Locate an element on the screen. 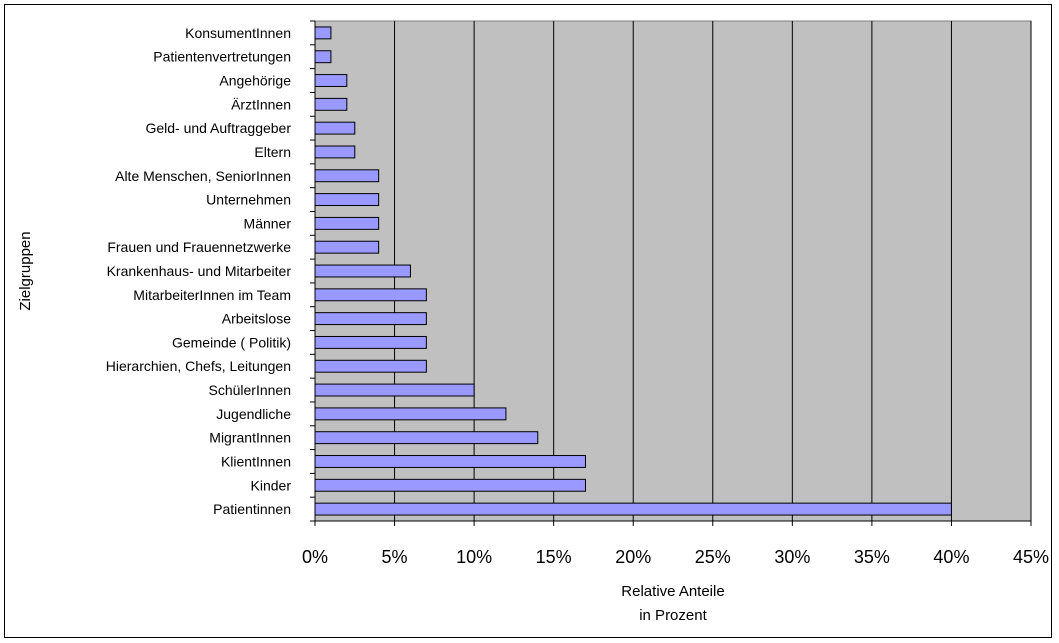  x-tick-label: 10% is located at coordinates (474, 557).